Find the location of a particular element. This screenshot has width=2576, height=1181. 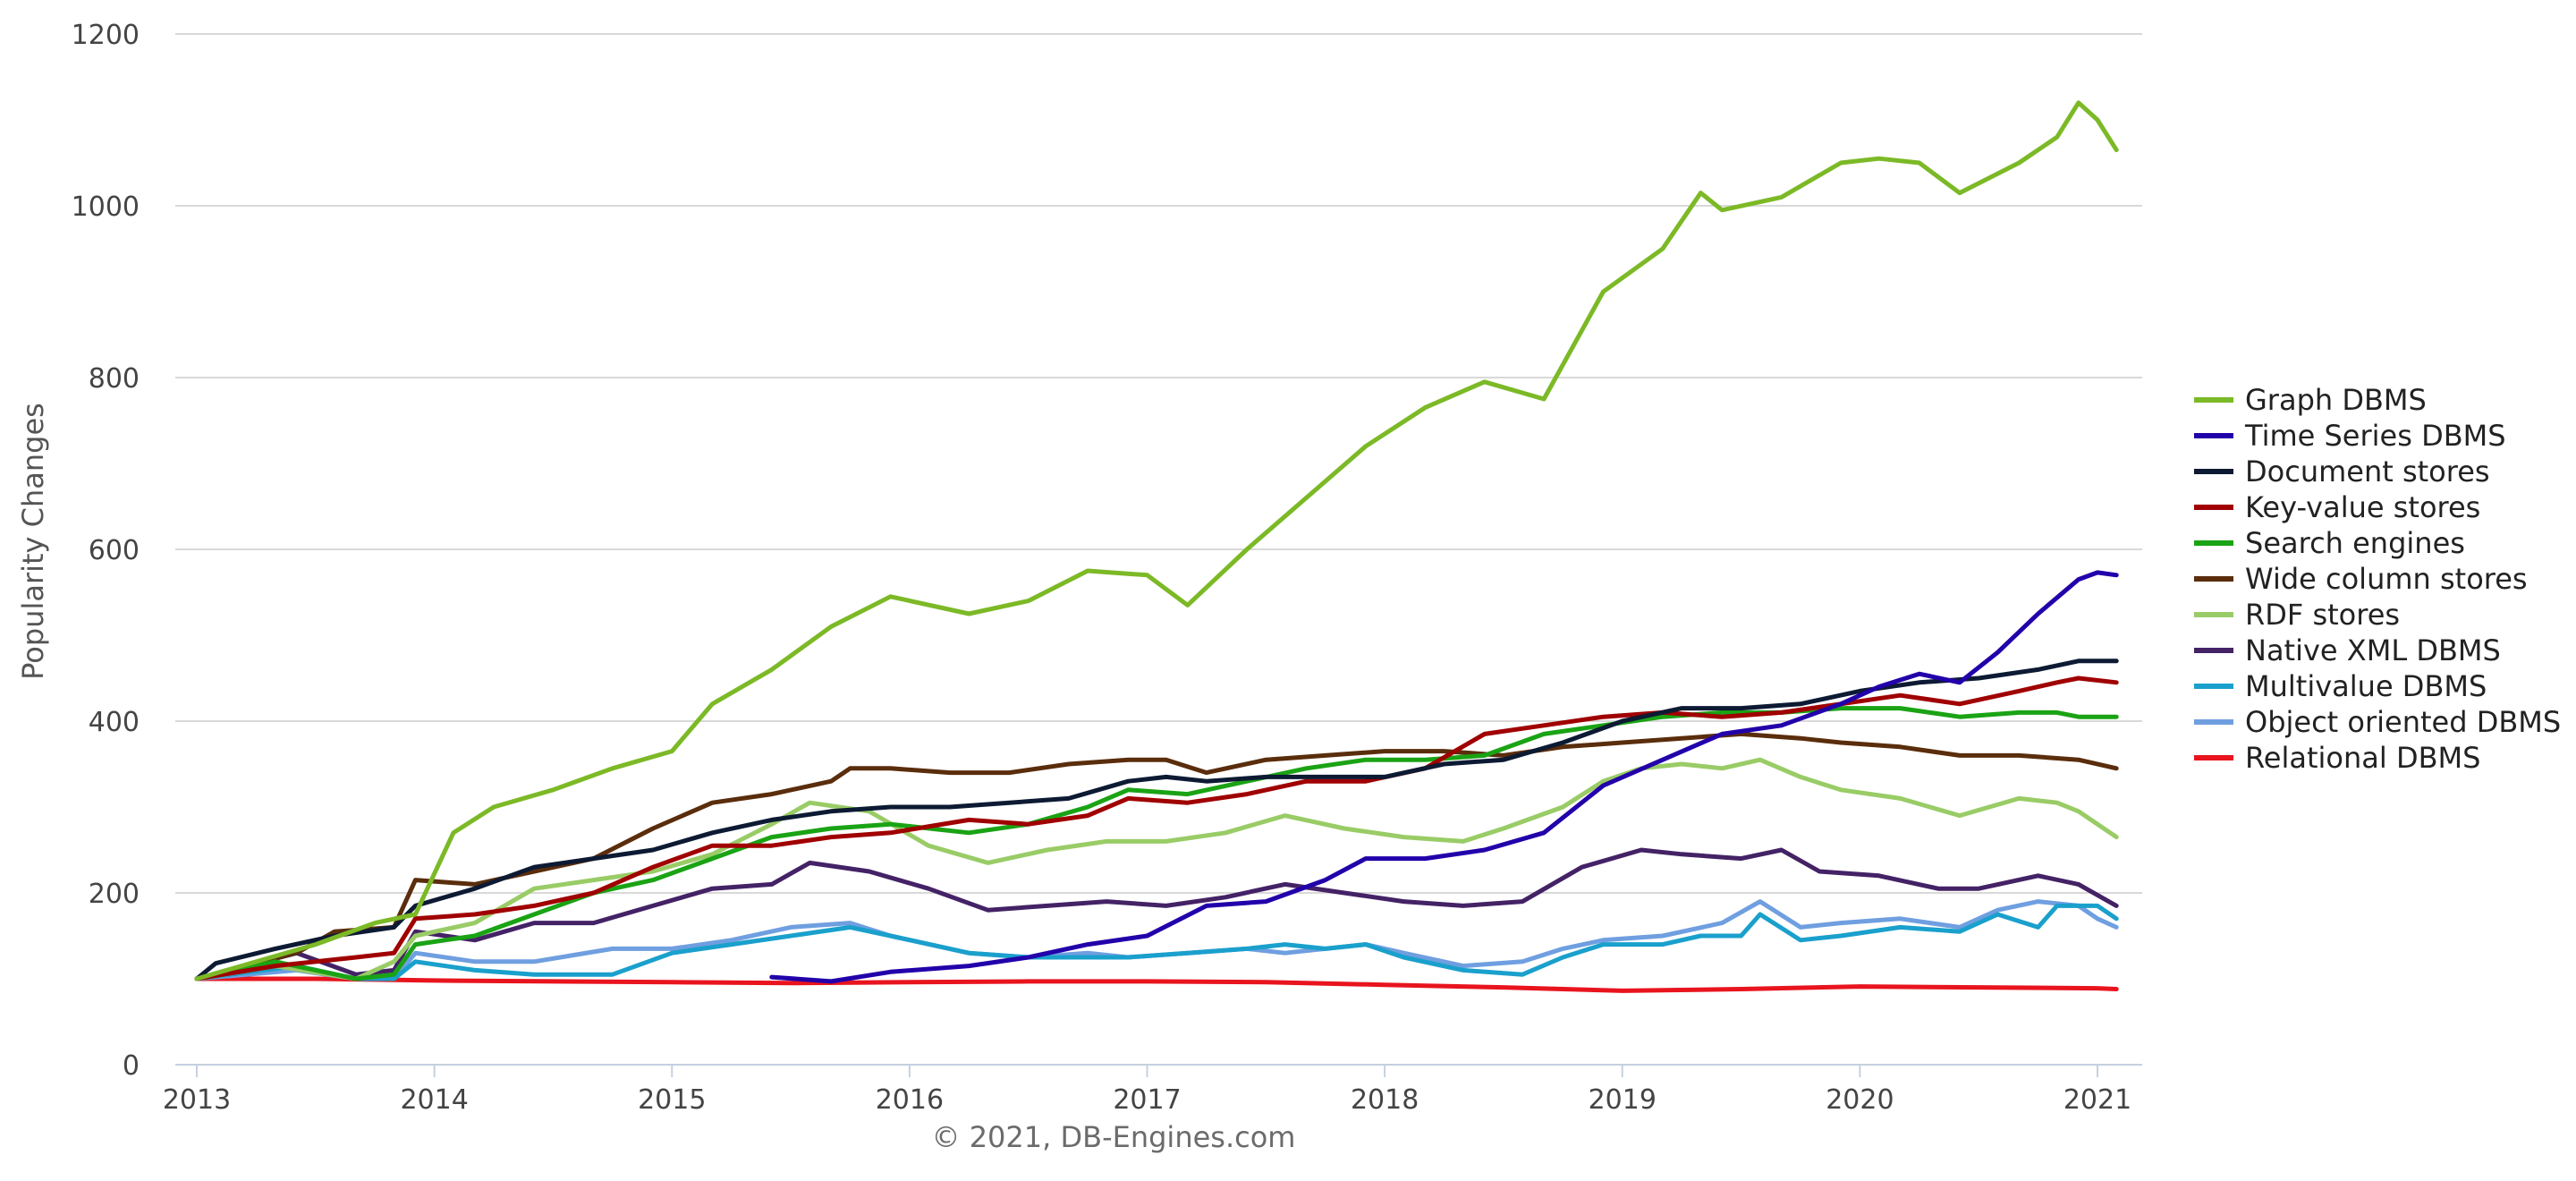

x-tick-label: 2017 is located at coordinates (1147, 1100).